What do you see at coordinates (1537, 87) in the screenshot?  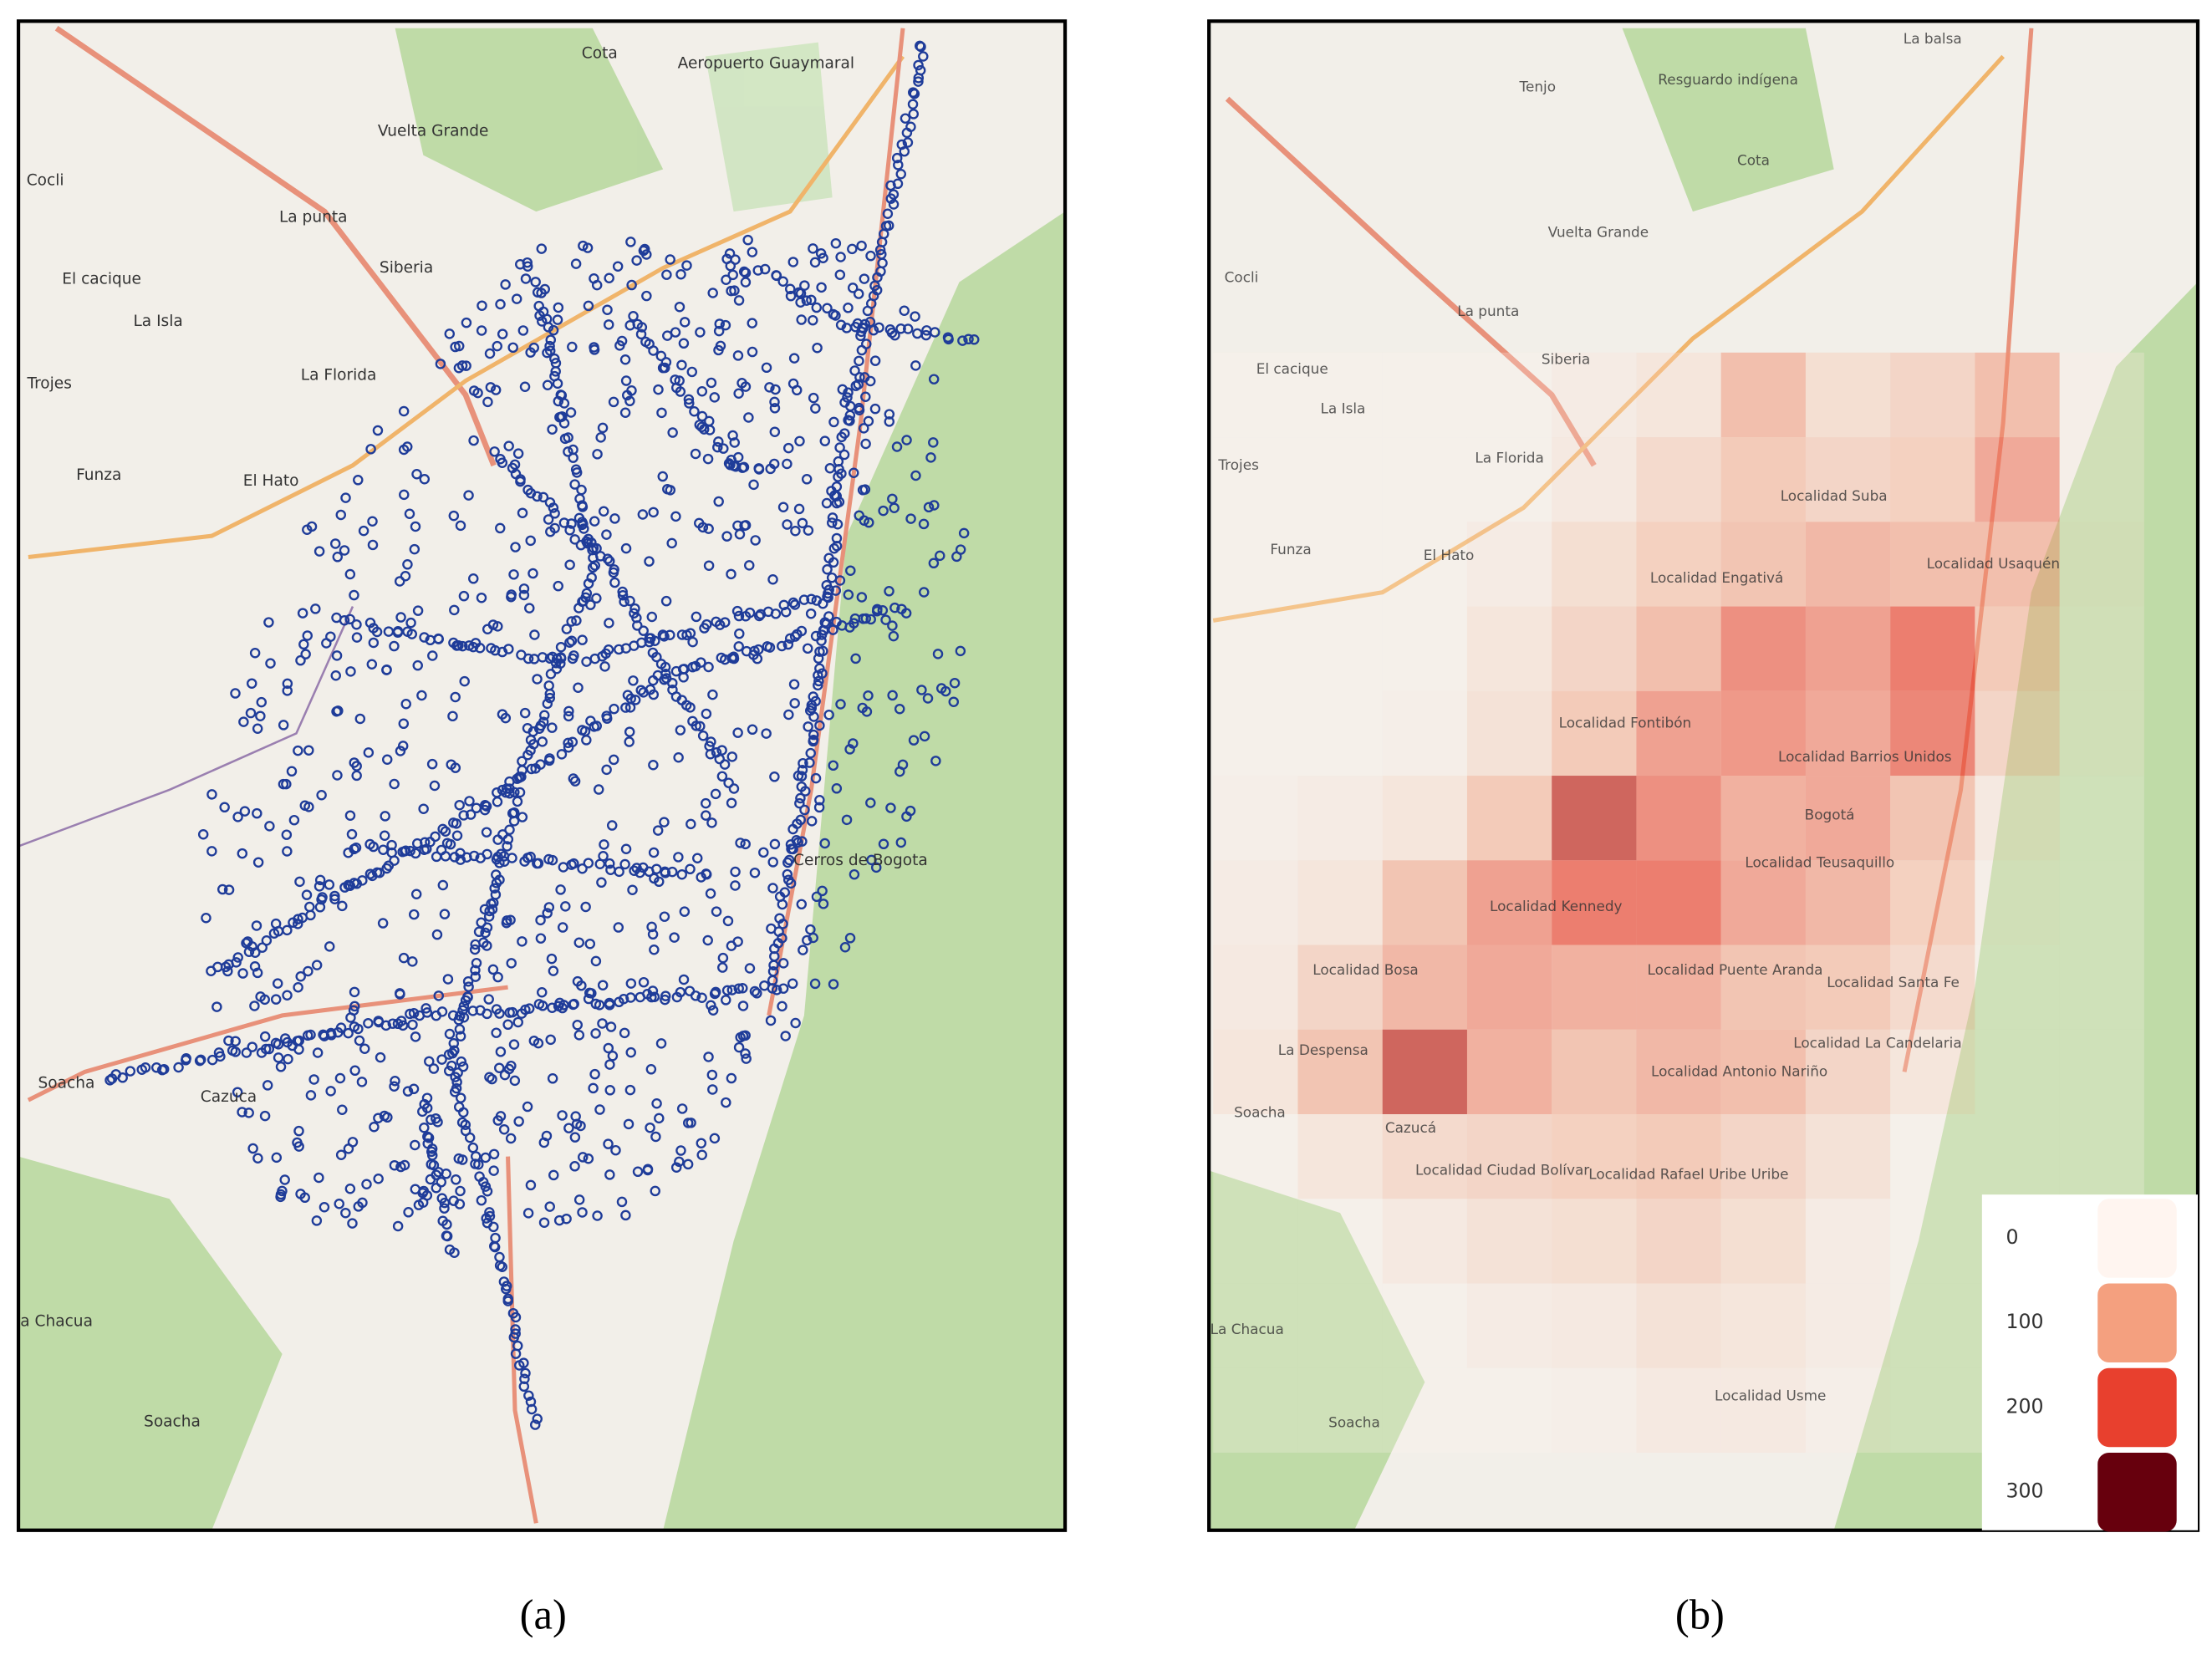 I see `place-label: Tenjo` at bounding box center [1537, 87].